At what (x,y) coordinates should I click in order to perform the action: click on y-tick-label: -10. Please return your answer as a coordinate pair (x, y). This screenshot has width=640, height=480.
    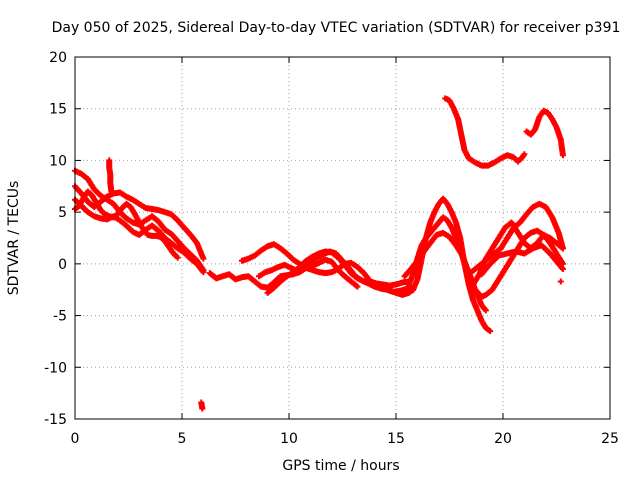
    Looking at the image, I should click on (55, 368).